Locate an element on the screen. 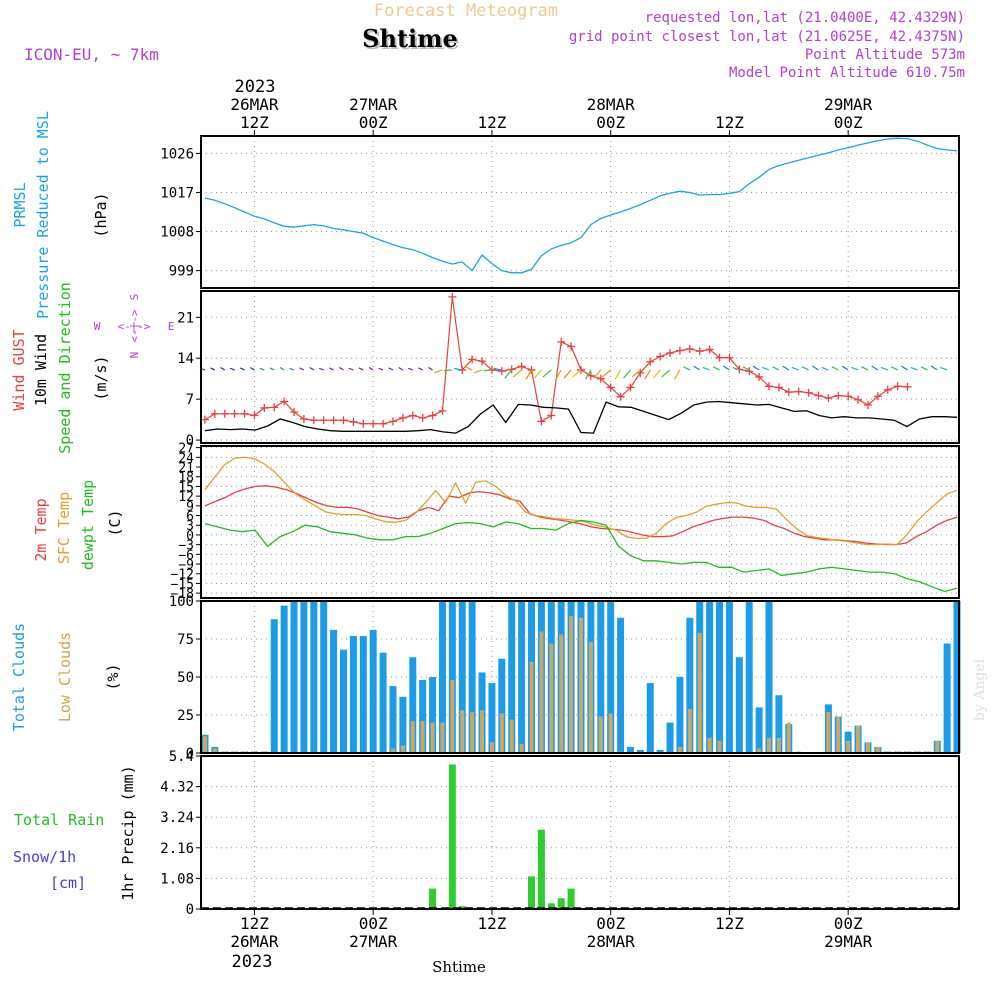 This screenshot has width=1000, height=1000. sfc-temp-series-line is located at coordinates (581, 501).